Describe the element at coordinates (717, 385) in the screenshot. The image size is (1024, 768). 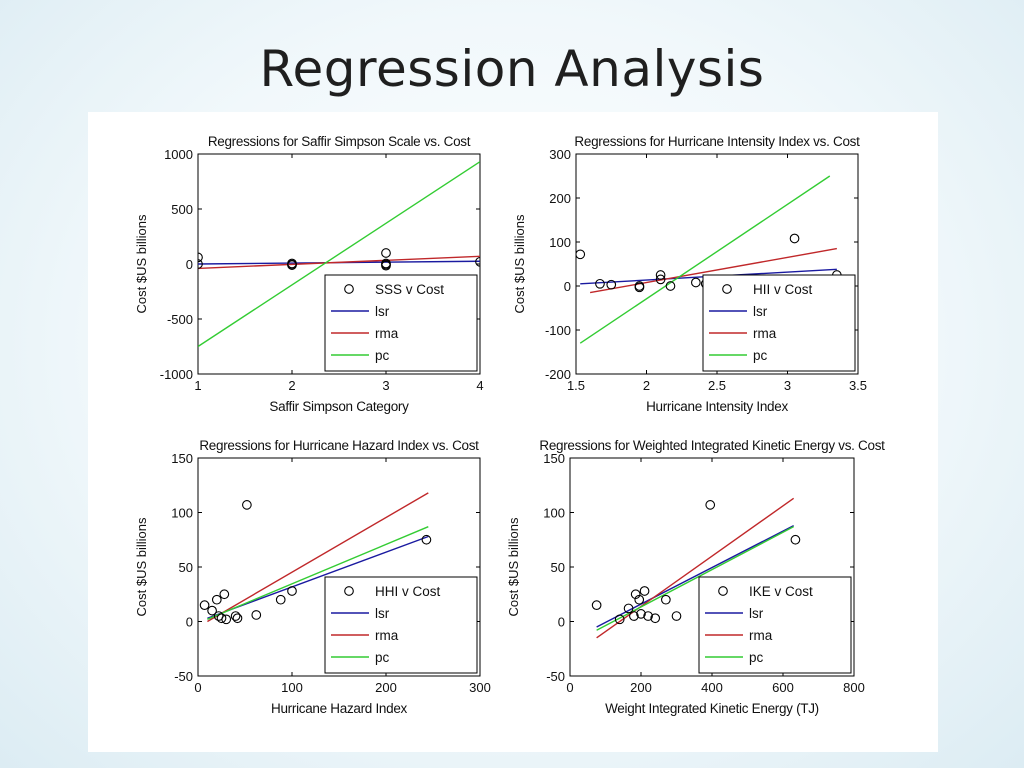
I see `x-tick-label: 2.5` at that location.